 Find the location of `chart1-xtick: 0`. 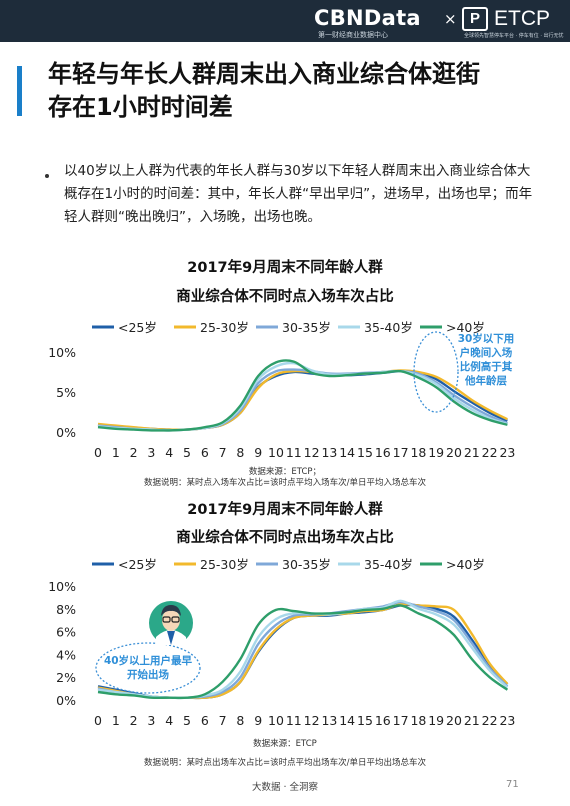

chart1-xtick: 0 is located at coordinates (98, 452).